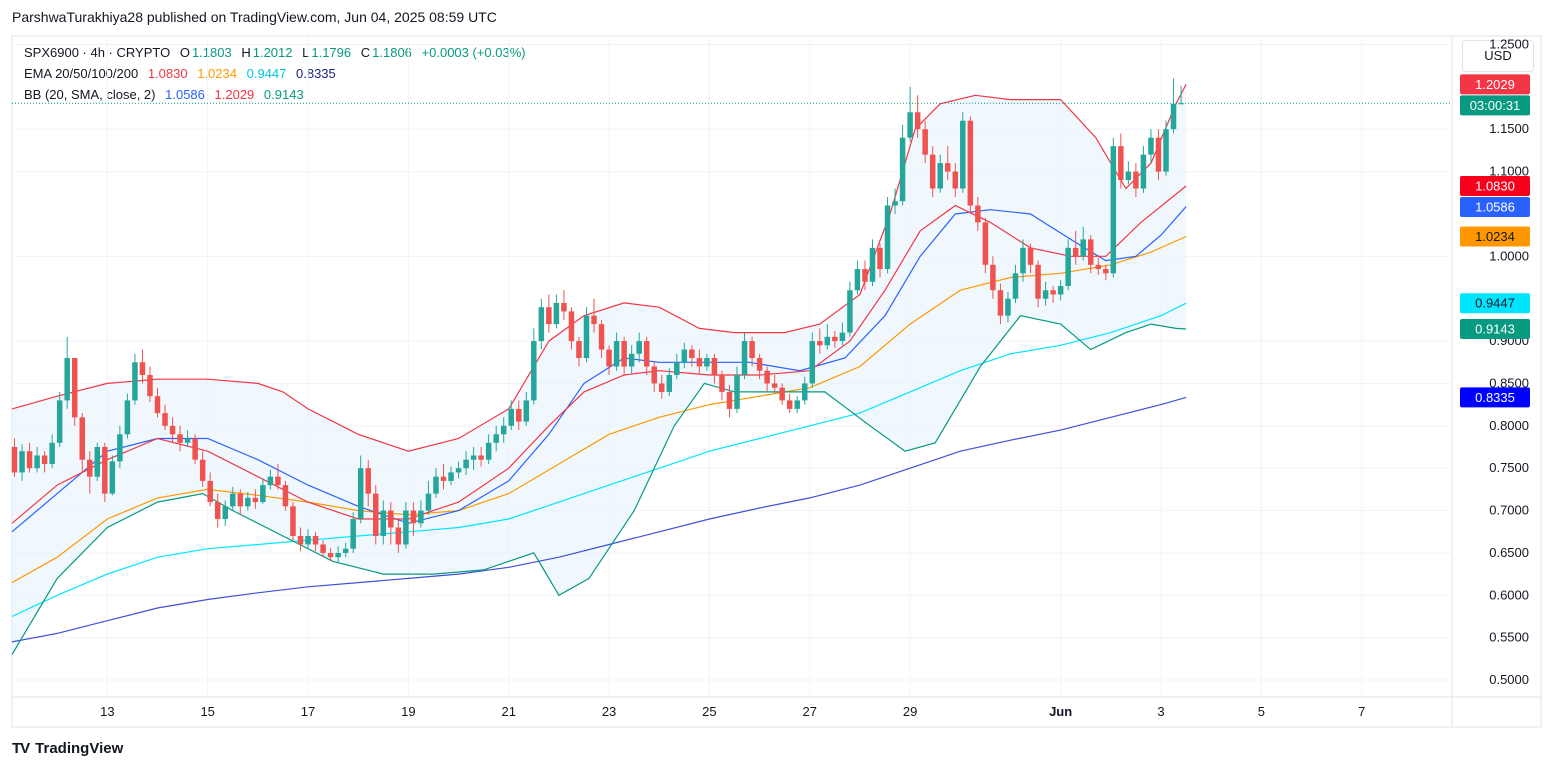 The image size is (1553, 772). I want to click on close-value: 1.1806, so click(392, 52).